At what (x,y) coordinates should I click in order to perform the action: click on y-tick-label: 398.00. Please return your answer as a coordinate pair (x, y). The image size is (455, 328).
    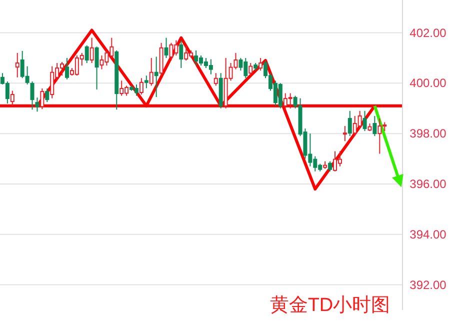
    Looking at the image, I should click on (428, 133).